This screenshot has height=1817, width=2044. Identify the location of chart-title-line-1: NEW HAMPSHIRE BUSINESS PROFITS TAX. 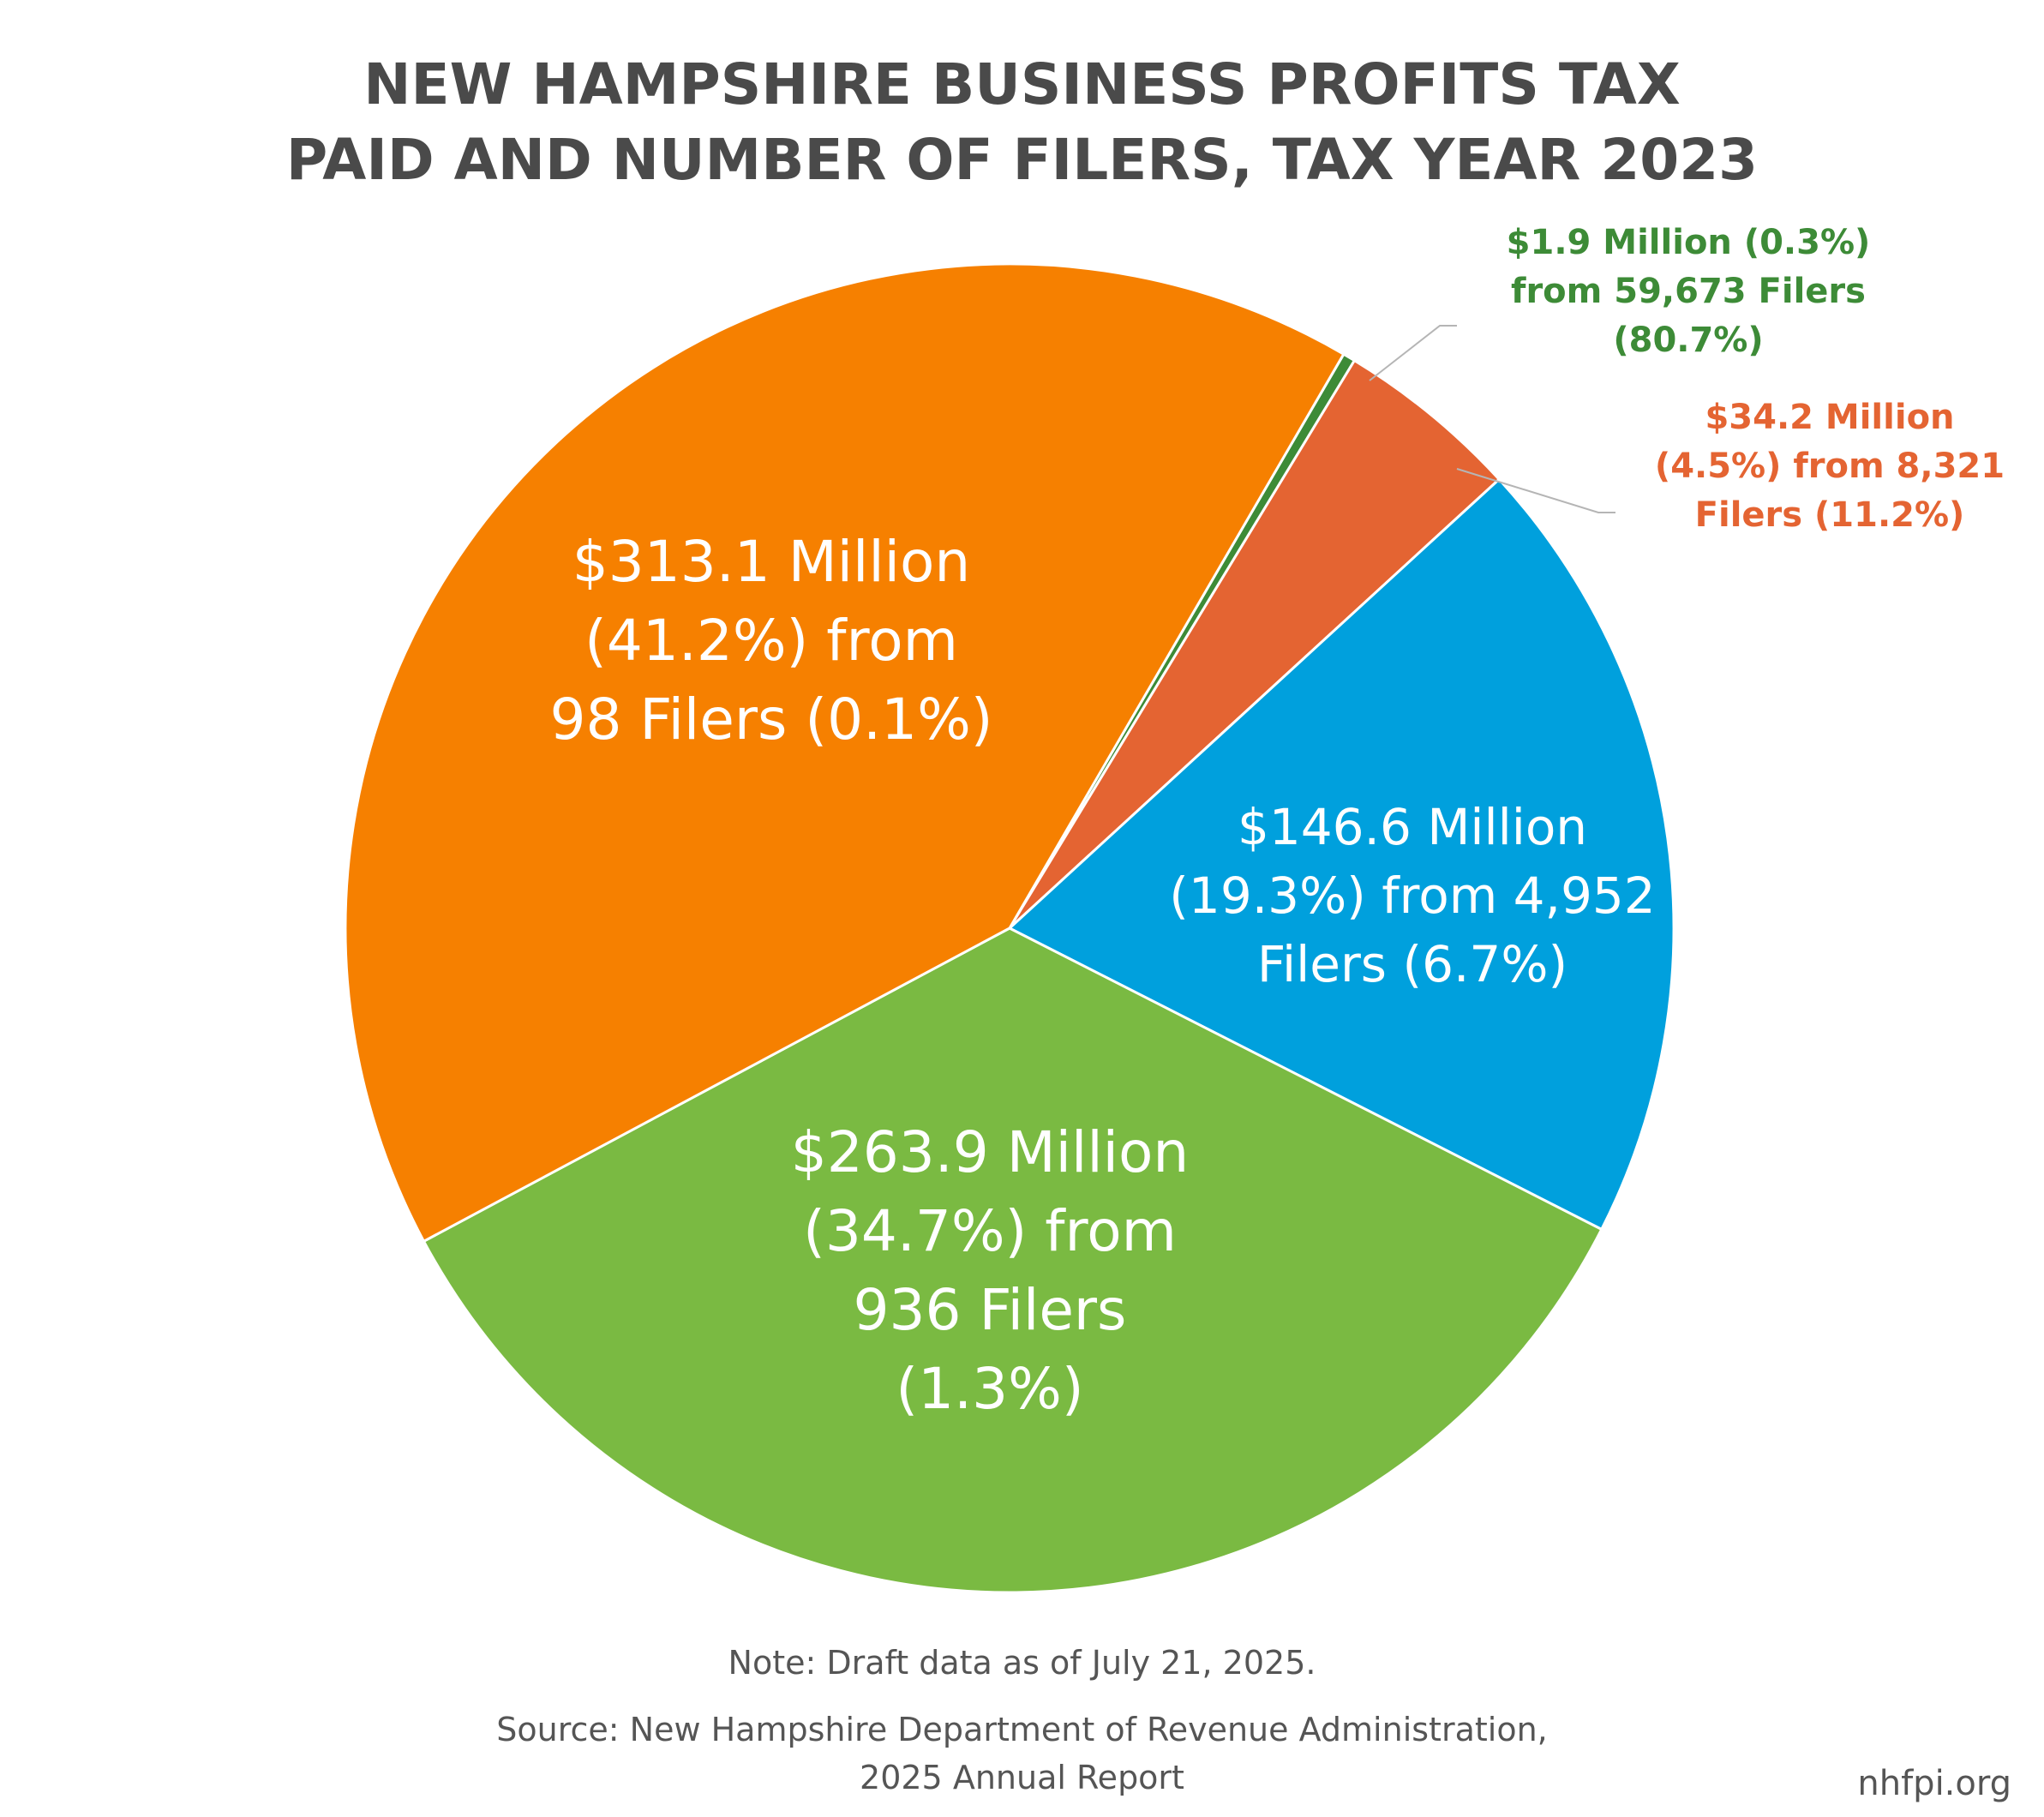
(1022, 84).